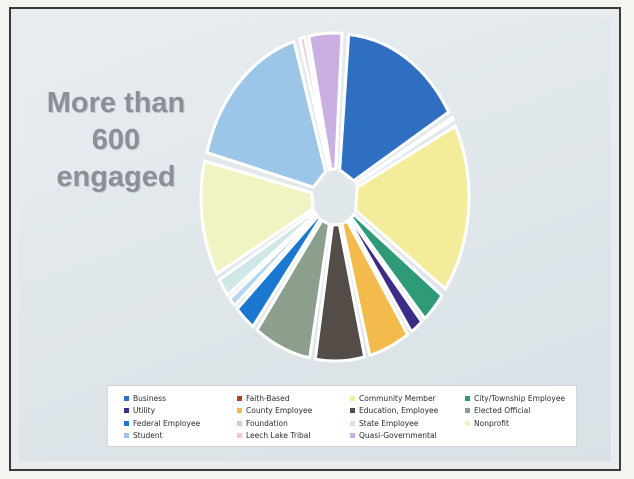 The image size is (634, 479). I want to click on headline-line-3: engaged, so click(116, 177).